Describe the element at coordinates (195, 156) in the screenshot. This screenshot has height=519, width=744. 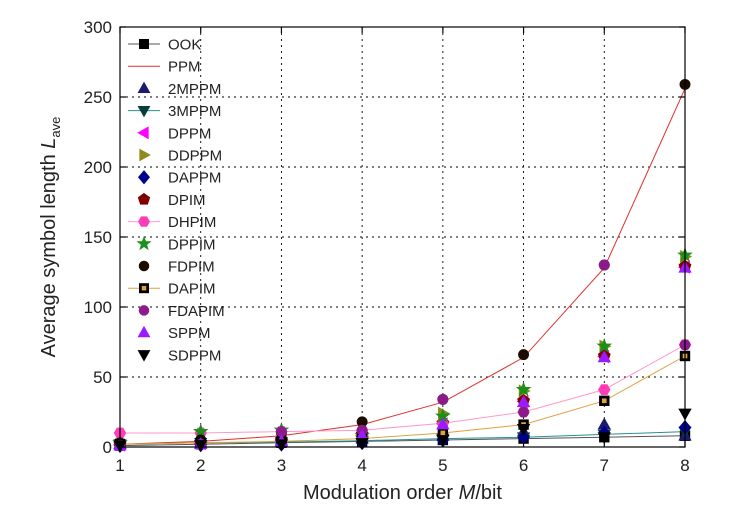
I see `legend-label: DDPPM` at that location.